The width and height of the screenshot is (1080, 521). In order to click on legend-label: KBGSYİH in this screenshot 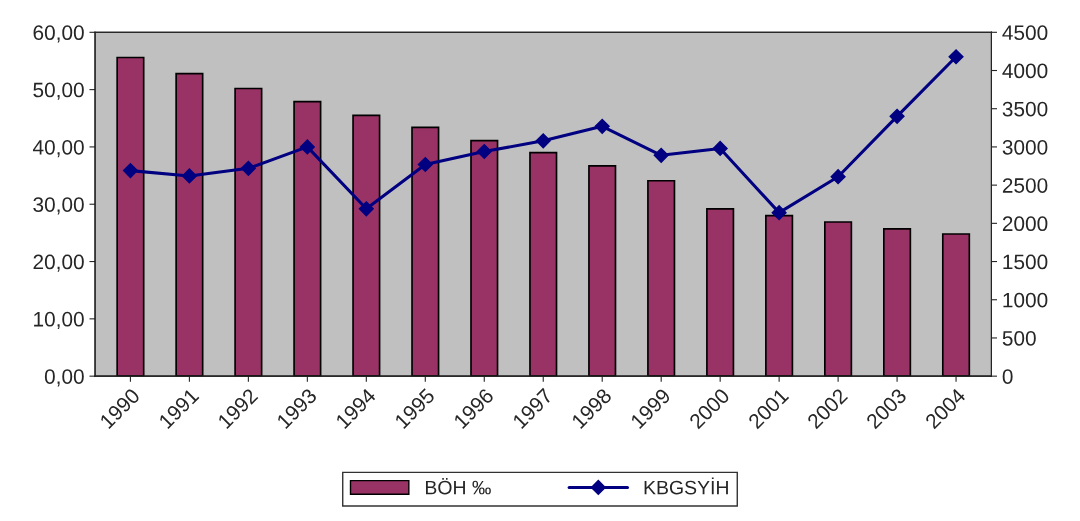, I will do `click(686, 486)`.